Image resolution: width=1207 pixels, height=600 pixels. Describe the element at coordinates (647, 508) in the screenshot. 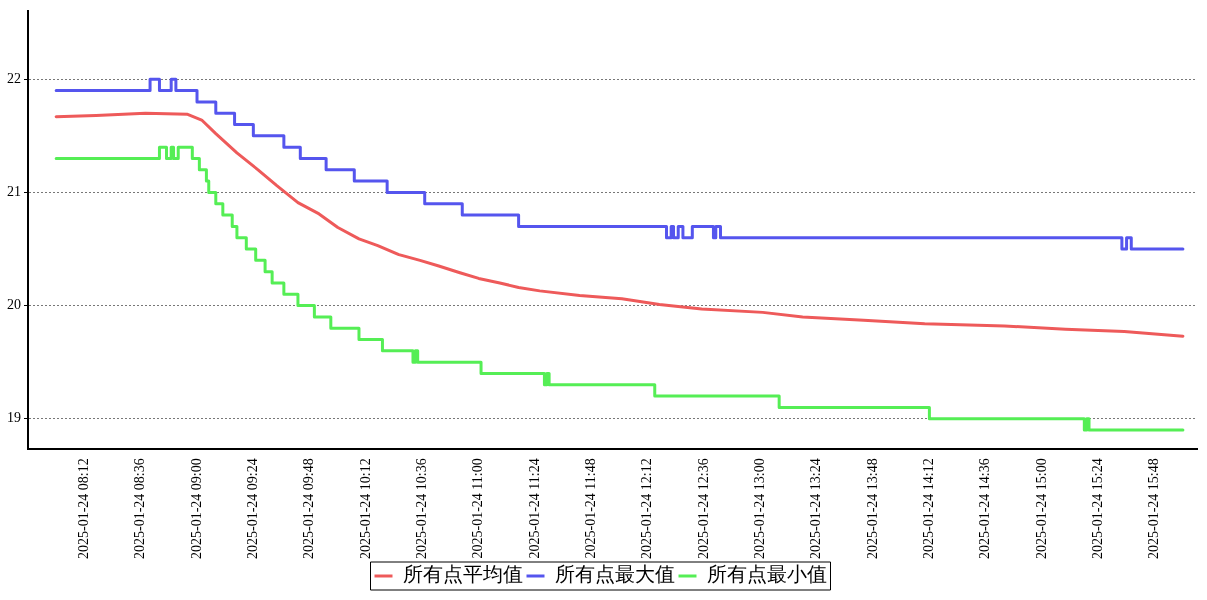

I see `x-tick-label: 2025-01-24 12:12` at that location.